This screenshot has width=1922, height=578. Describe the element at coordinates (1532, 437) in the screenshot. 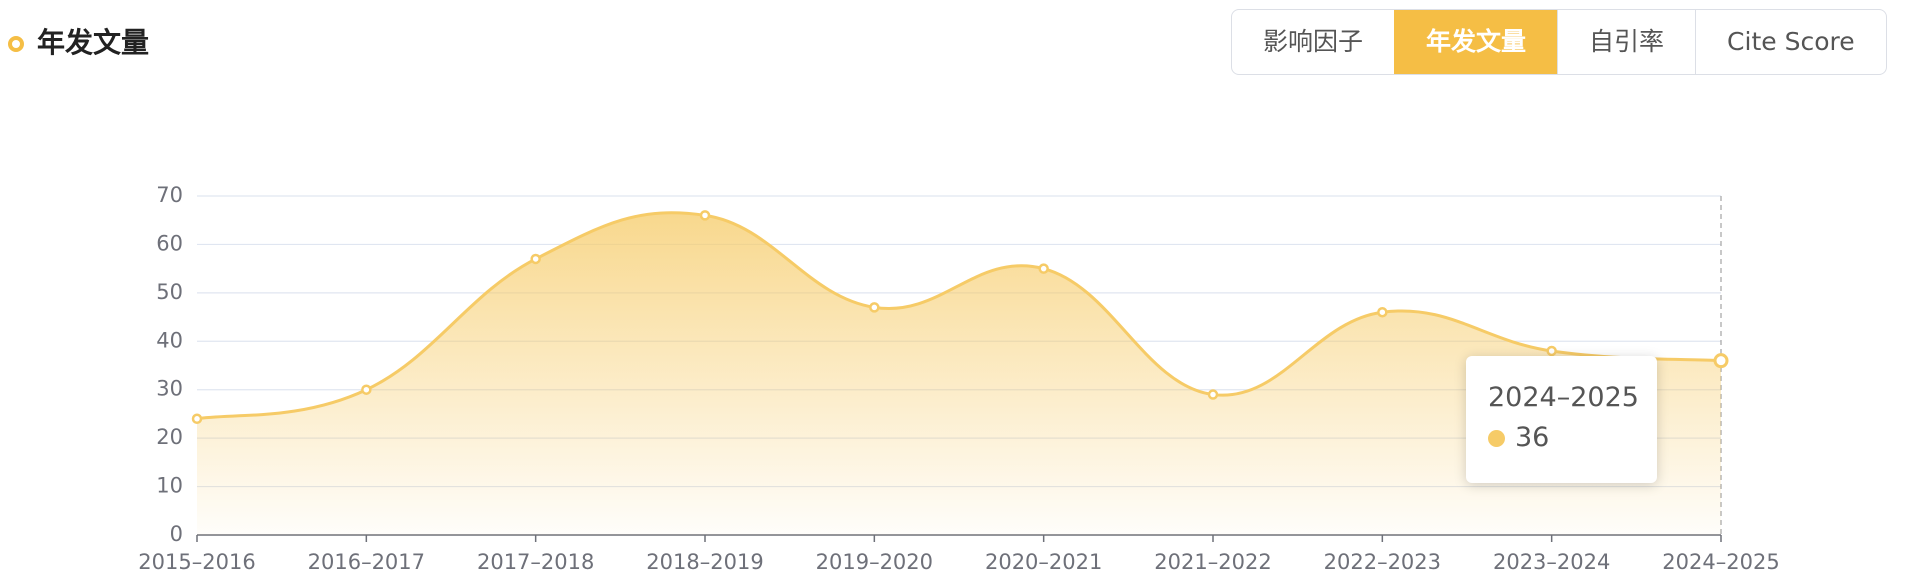

I see `tooltip-value: 36` at that location.